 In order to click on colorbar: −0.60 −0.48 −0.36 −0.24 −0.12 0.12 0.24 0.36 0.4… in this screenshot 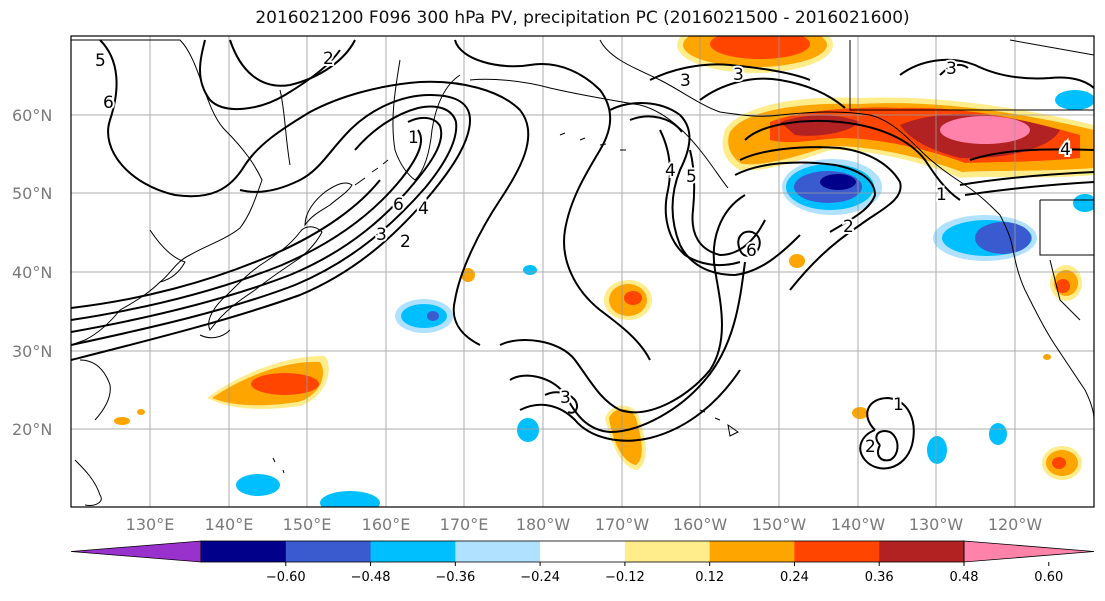, I will do `click(582, 562)`.